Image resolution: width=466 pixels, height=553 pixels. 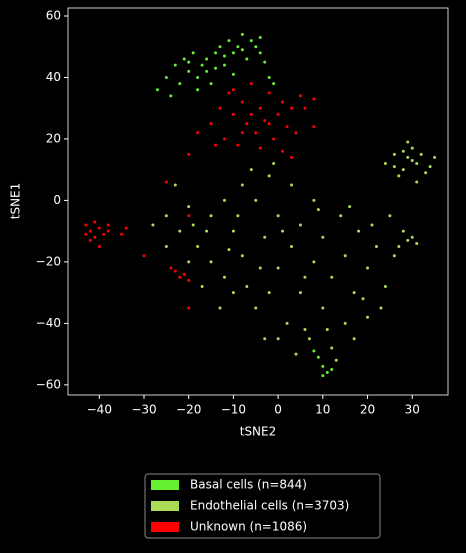 What do you see at coordinates (278, 410) in the screenshot?
I see `x-tick-label: 0` at bounding box center [278, 410].